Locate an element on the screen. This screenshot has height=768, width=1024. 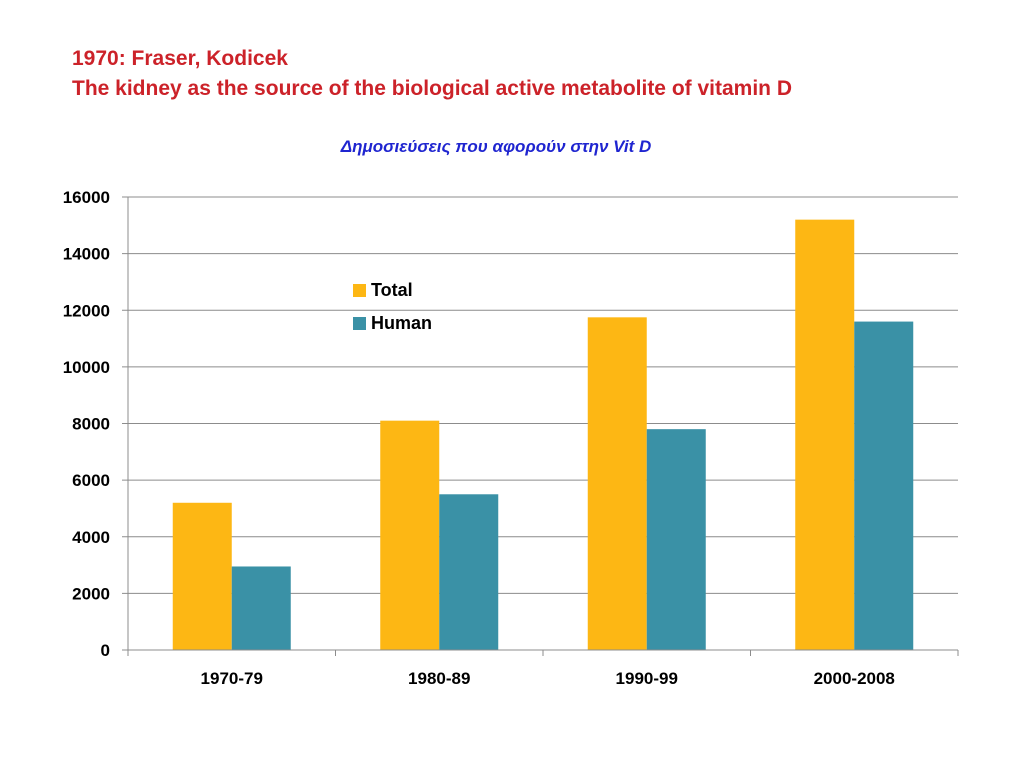
bar-human-2000-2008 is located at coordinates (884, 485).